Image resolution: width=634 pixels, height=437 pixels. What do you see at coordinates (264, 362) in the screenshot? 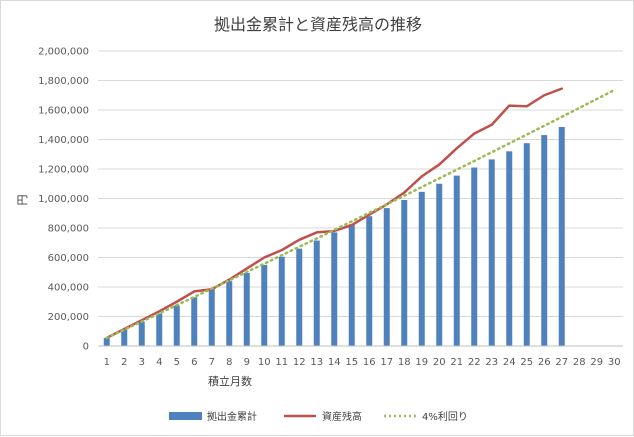
I see `x-tick-label: 10` at bounding box center [264, 362].